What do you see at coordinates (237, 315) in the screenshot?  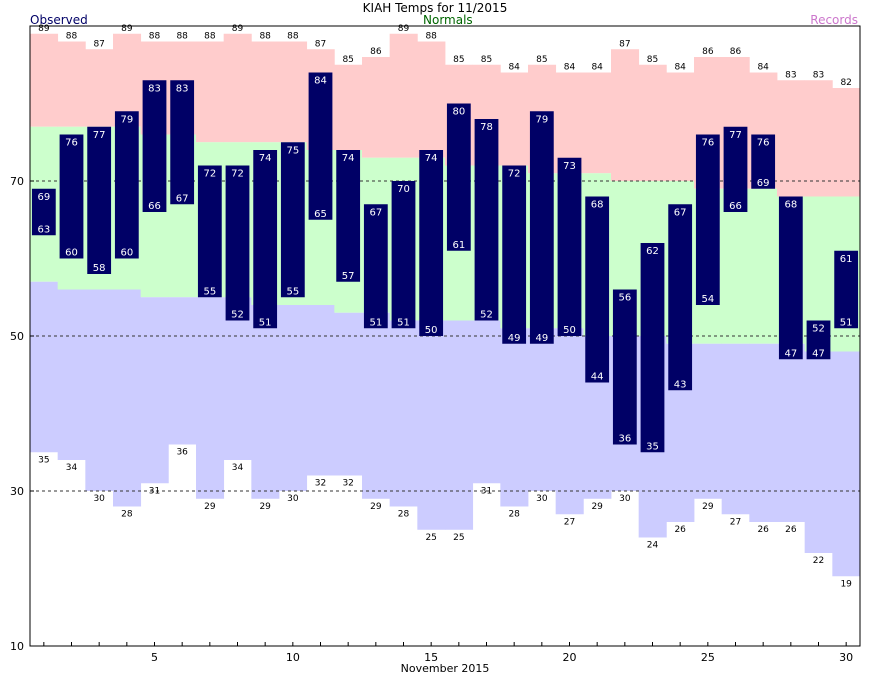 I see `observed-low-label: 52` at bounding box center [237, 315].